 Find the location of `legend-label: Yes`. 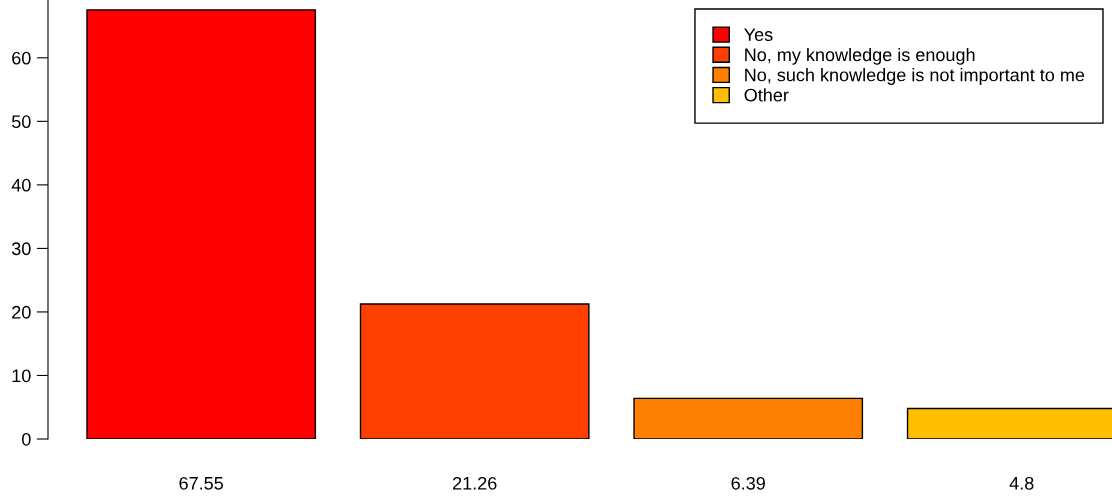

legend-label: Yes is located at coordinates (758, 34).